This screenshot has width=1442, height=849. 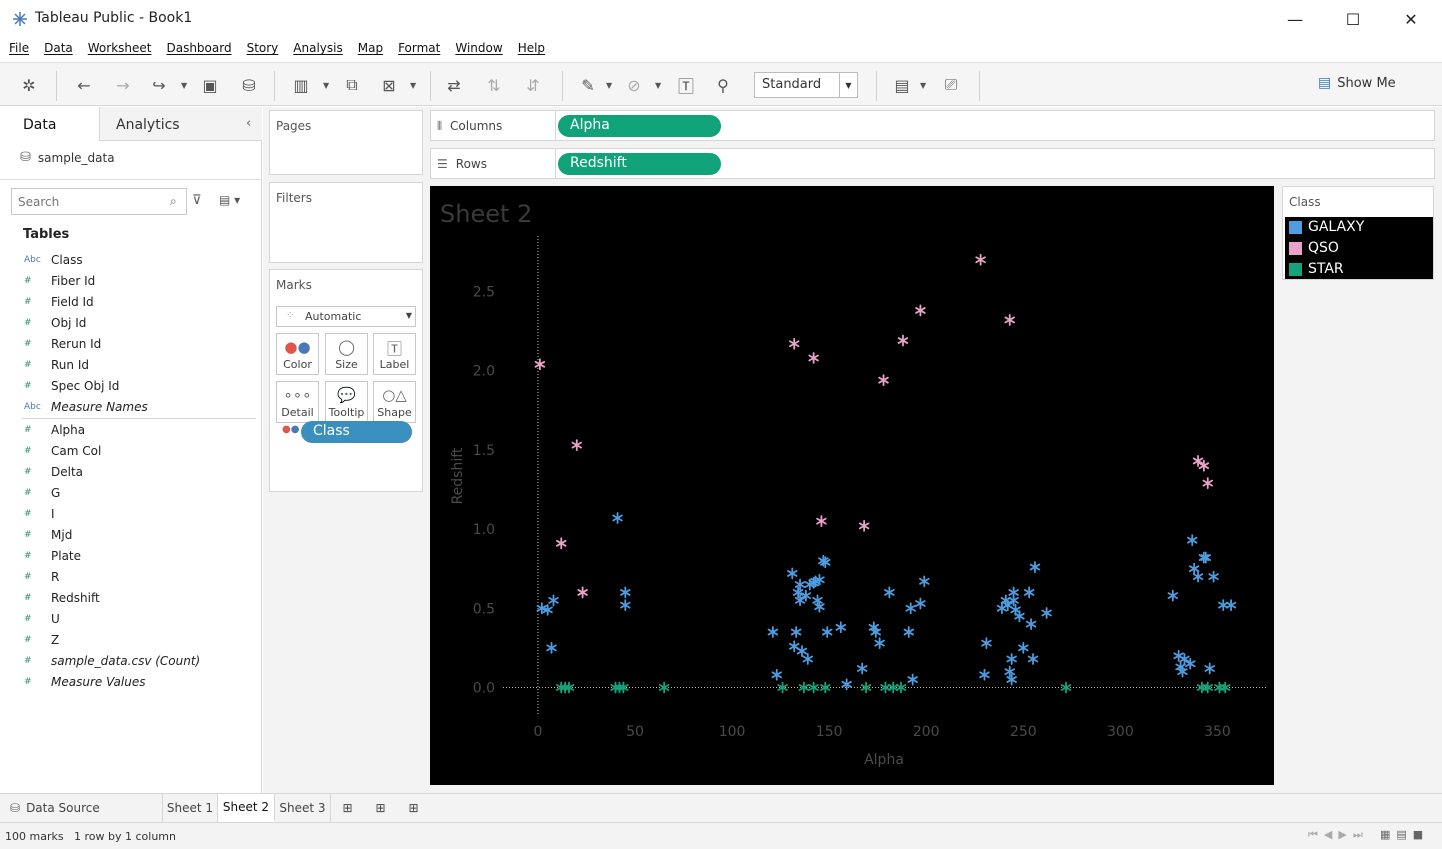 What do you see at coordinates (56, 365) in the screenshot?
I see `field-run-id: # Run Id` at bounding box center [56, 365].